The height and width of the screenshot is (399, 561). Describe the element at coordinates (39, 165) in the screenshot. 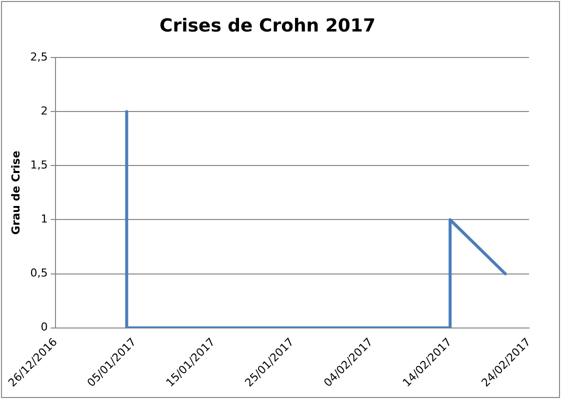

I see `y-tick-label: 1,5` at that location.